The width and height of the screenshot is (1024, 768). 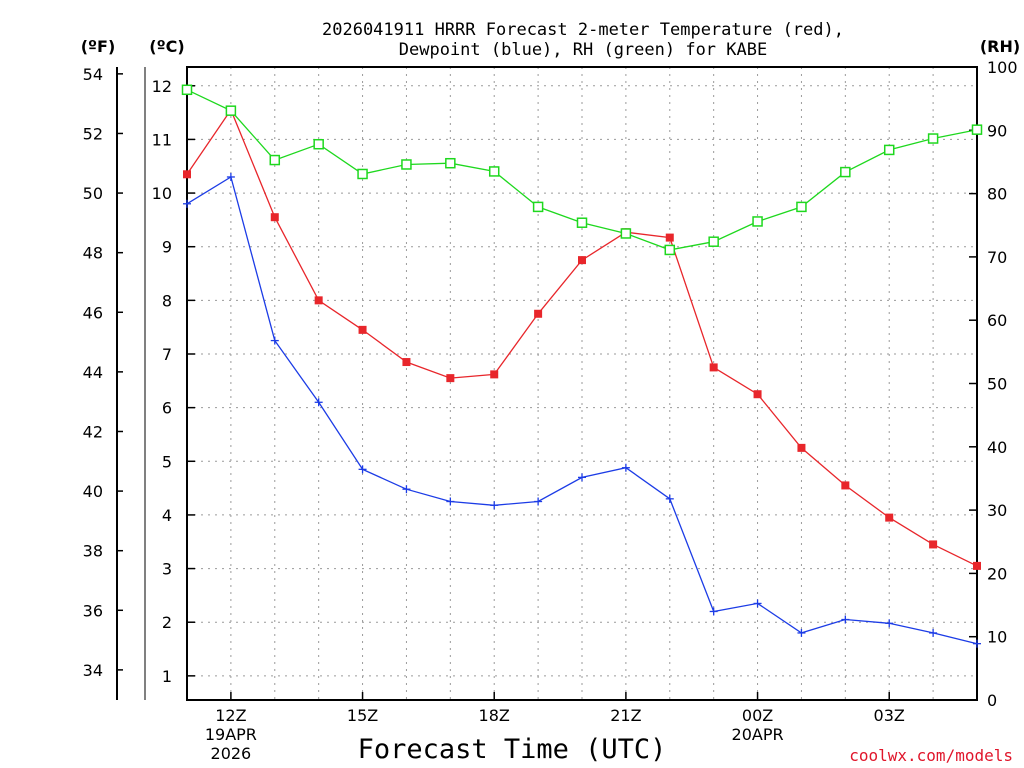 I want to click on celsius-tick-label: 7, so click(x=167, y=354).